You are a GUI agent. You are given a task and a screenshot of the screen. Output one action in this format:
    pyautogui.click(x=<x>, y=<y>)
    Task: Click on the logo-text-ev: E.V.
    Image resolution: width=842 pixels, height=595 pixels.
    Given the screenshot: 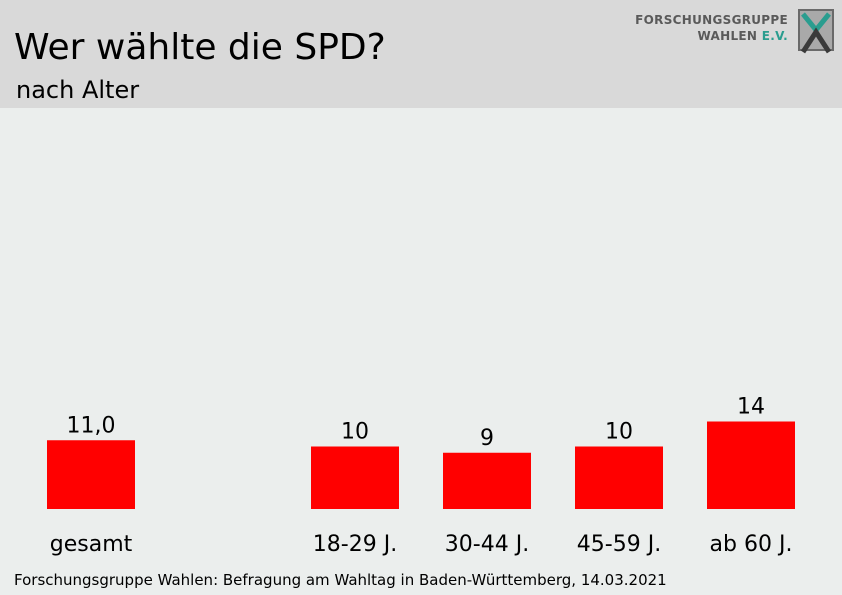 What is the action you would take?
    pyautogui.click(x=774, y=36)
    